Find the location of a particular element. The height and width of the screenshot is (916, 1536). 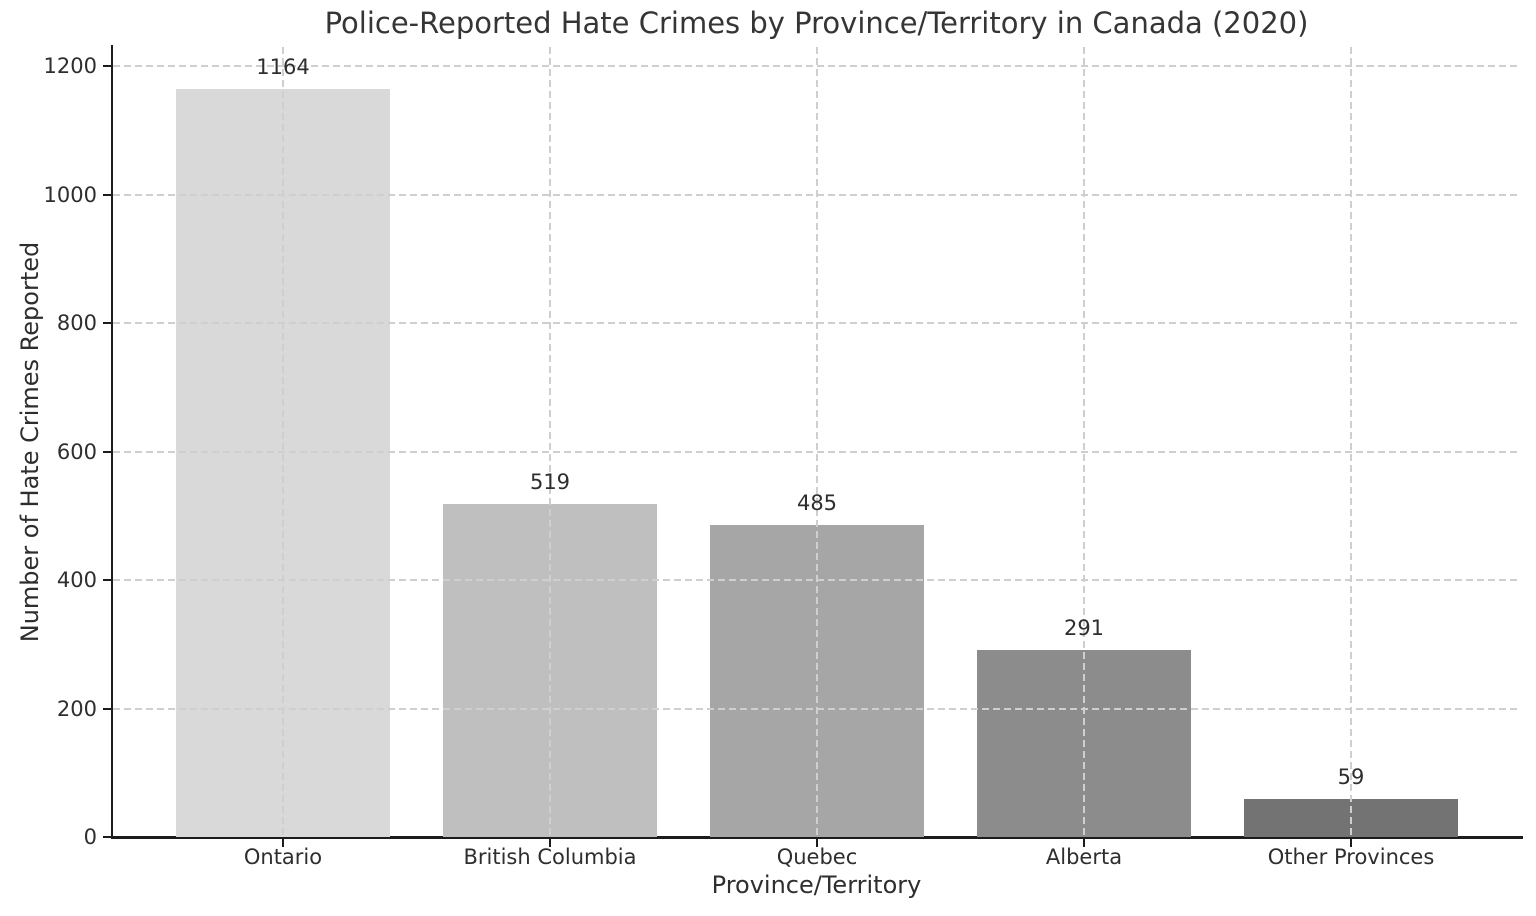

x-tick-ontario is located at coordinates (283, 843).